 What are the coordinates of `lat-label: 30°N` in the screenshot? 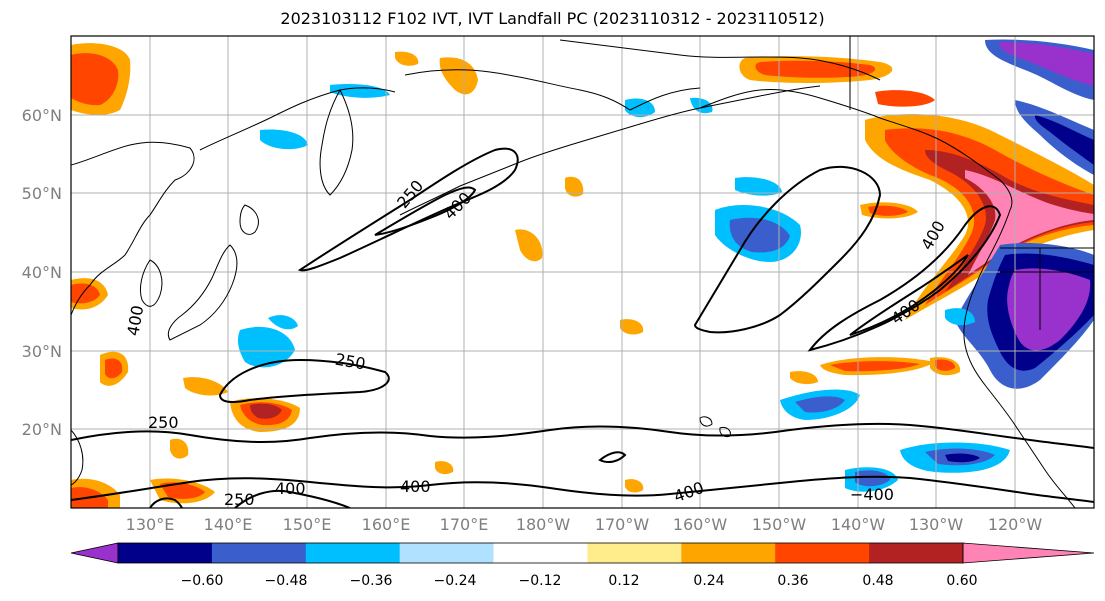 It's located at (42, 351).